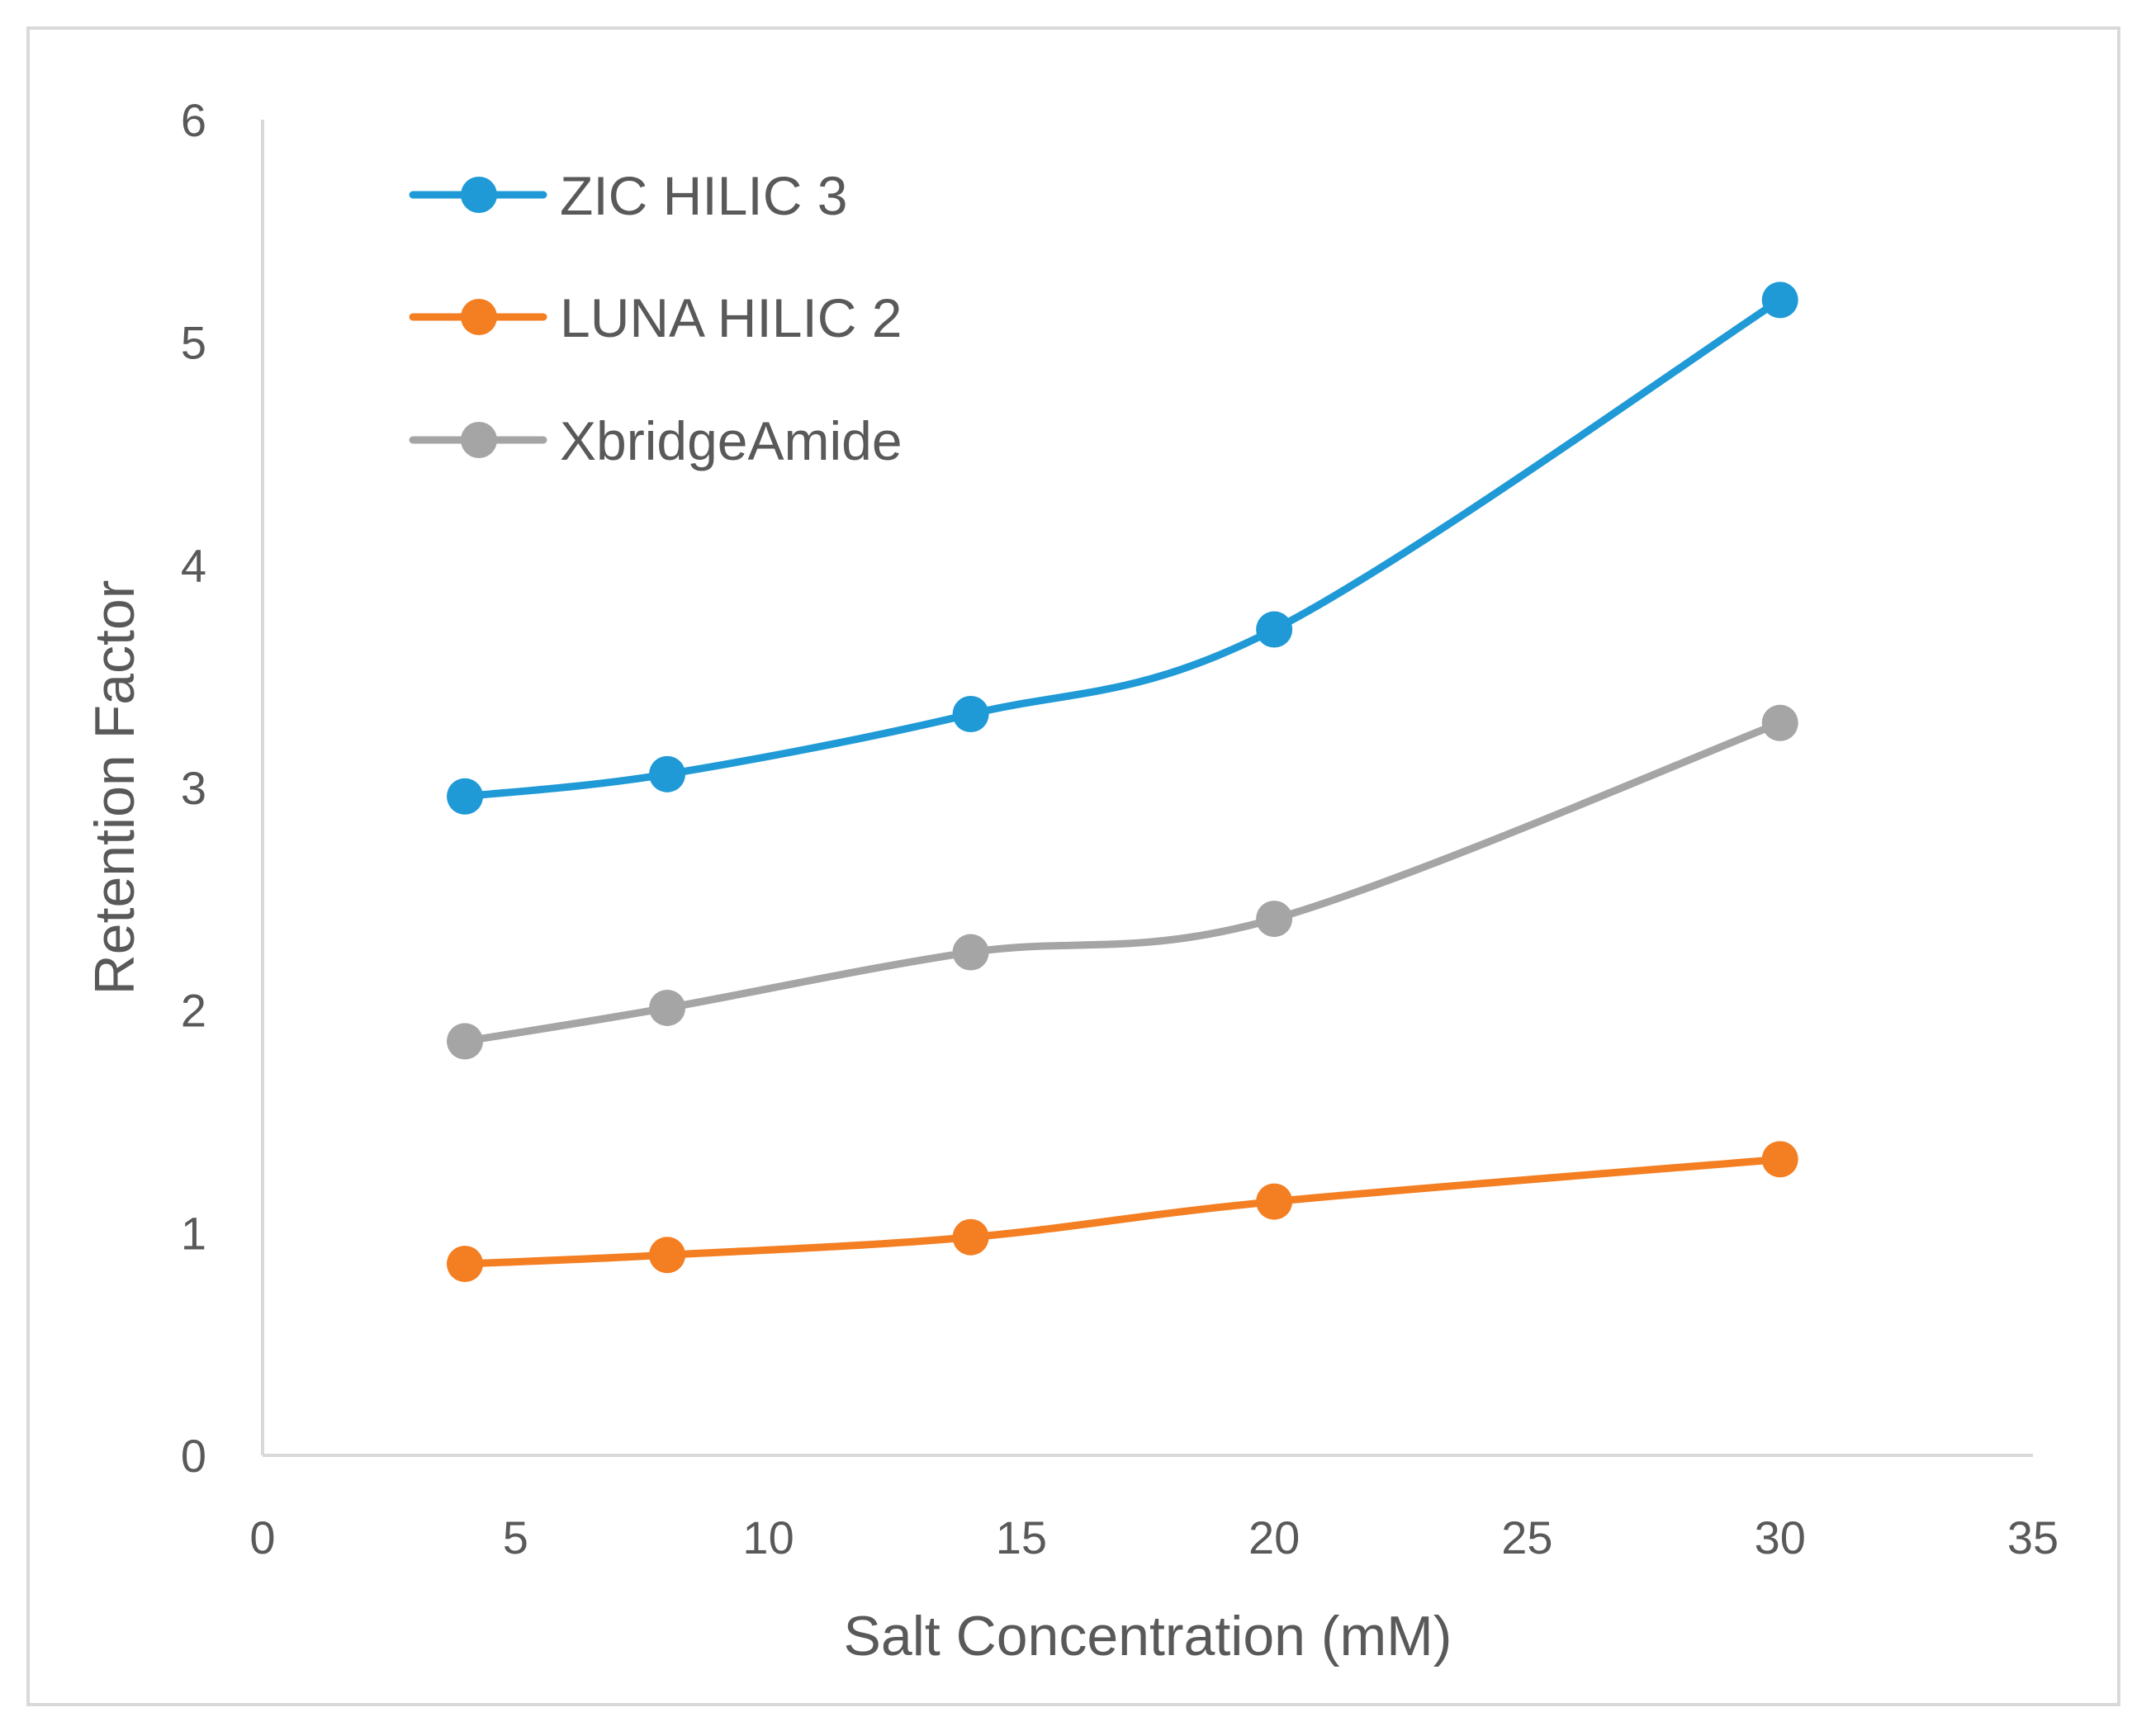 The image size is (2151, 1736). Describe the element at coordinates (1274, 1537) in the screenshot. I see `x-tick-label: 20` at that location.